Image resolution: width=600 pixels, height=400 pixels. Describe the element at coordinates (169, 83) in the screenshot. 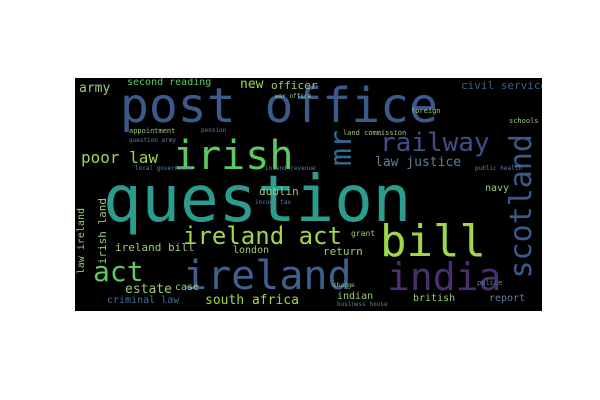

I see `word-second-reading: second reading` at that location.